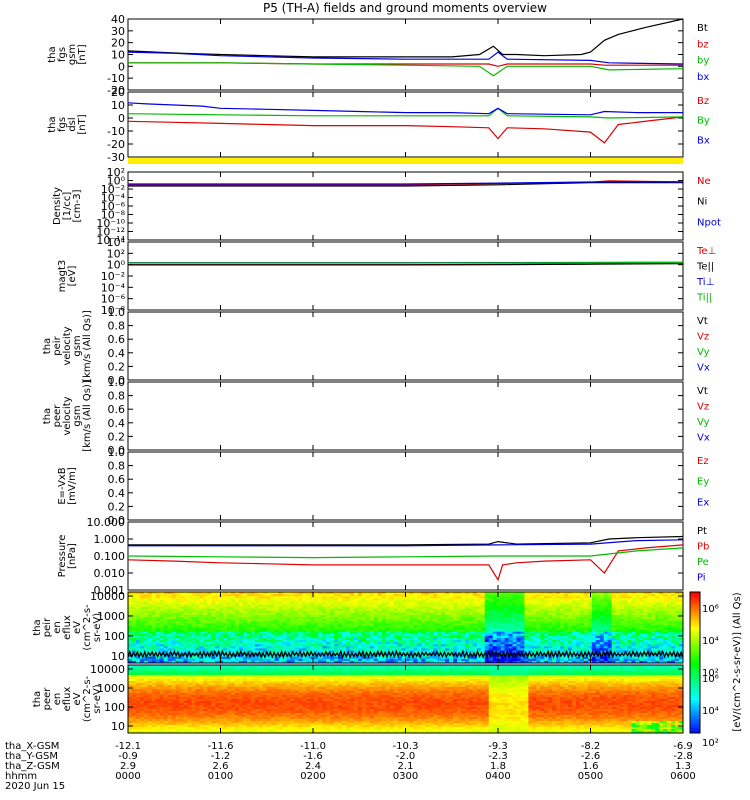  Describe the element at coordinates (116, 242) in the screenshot. I see `y-tick-label: 10⁴` at that location.